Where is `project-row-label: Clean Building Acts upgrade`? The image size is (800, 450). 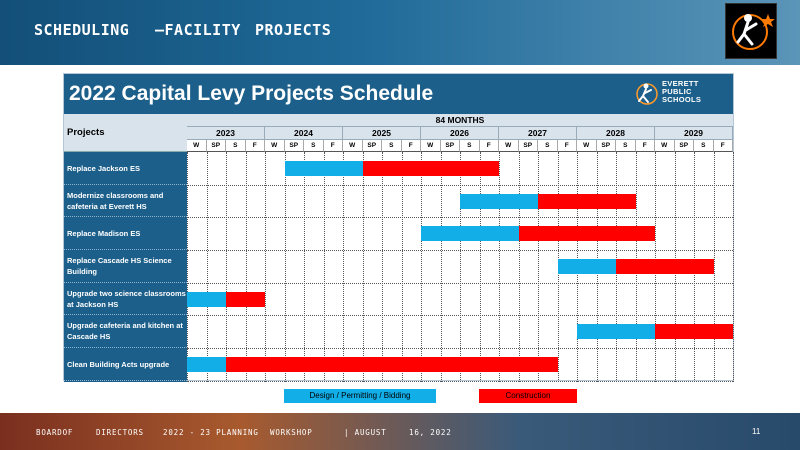
project-row-label: Clean Building Acts upgrade is located at coordinates (125, 364).